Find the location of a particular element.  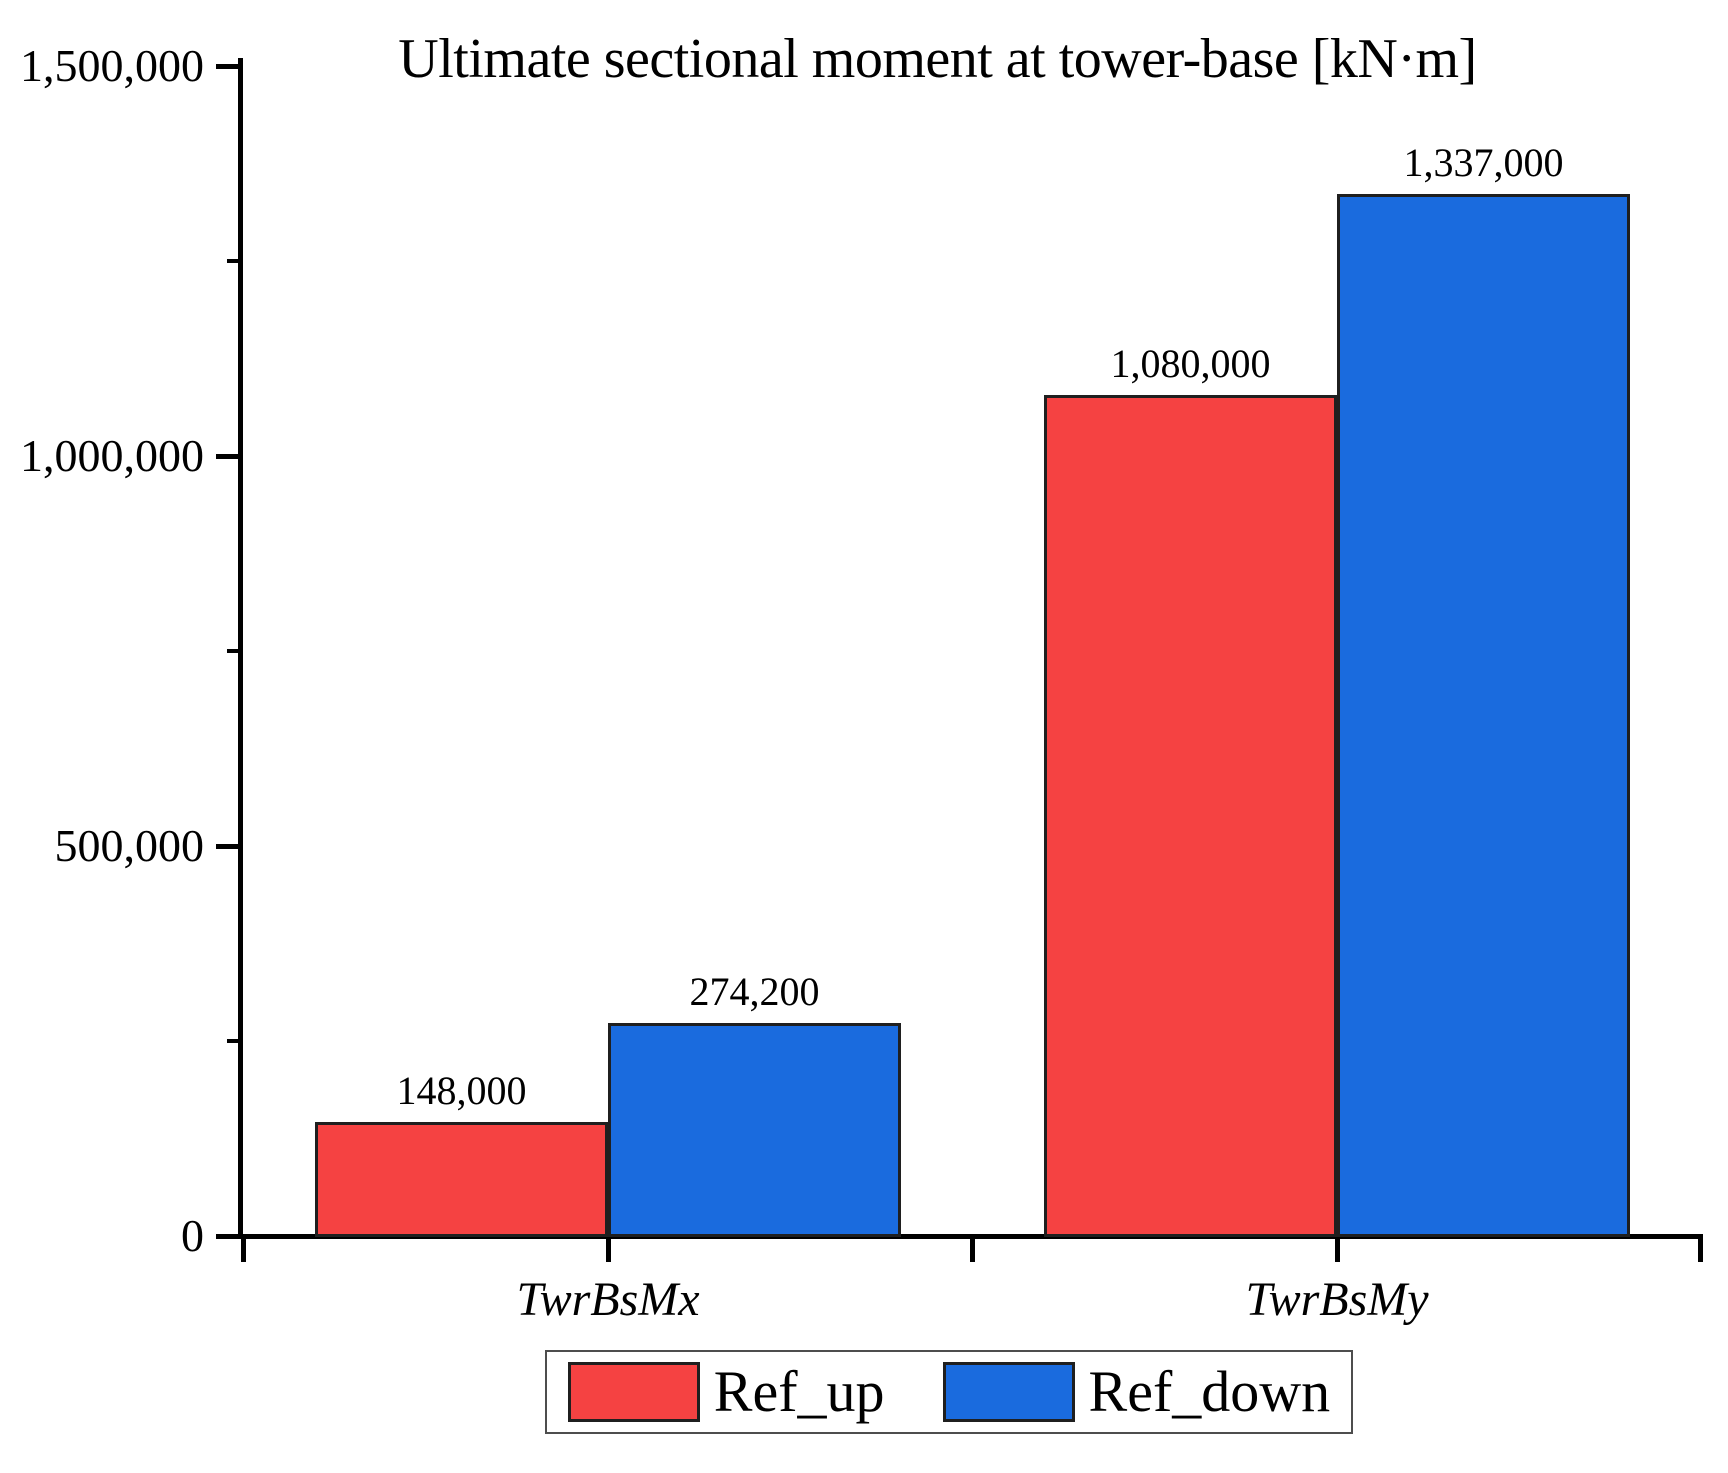

legend: Ref_up Ref_down is located at coordinates (949, 1392).